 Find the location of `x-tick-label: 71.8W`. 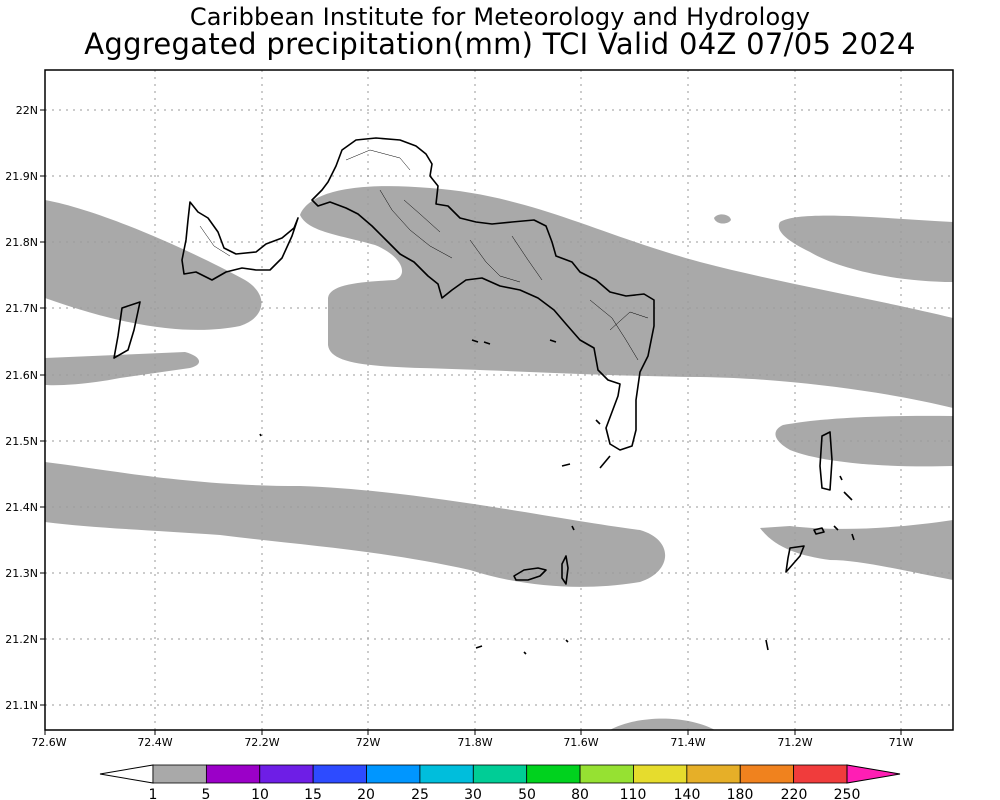

x-tick-label: 71.8W is located at coordinates (474, 742).